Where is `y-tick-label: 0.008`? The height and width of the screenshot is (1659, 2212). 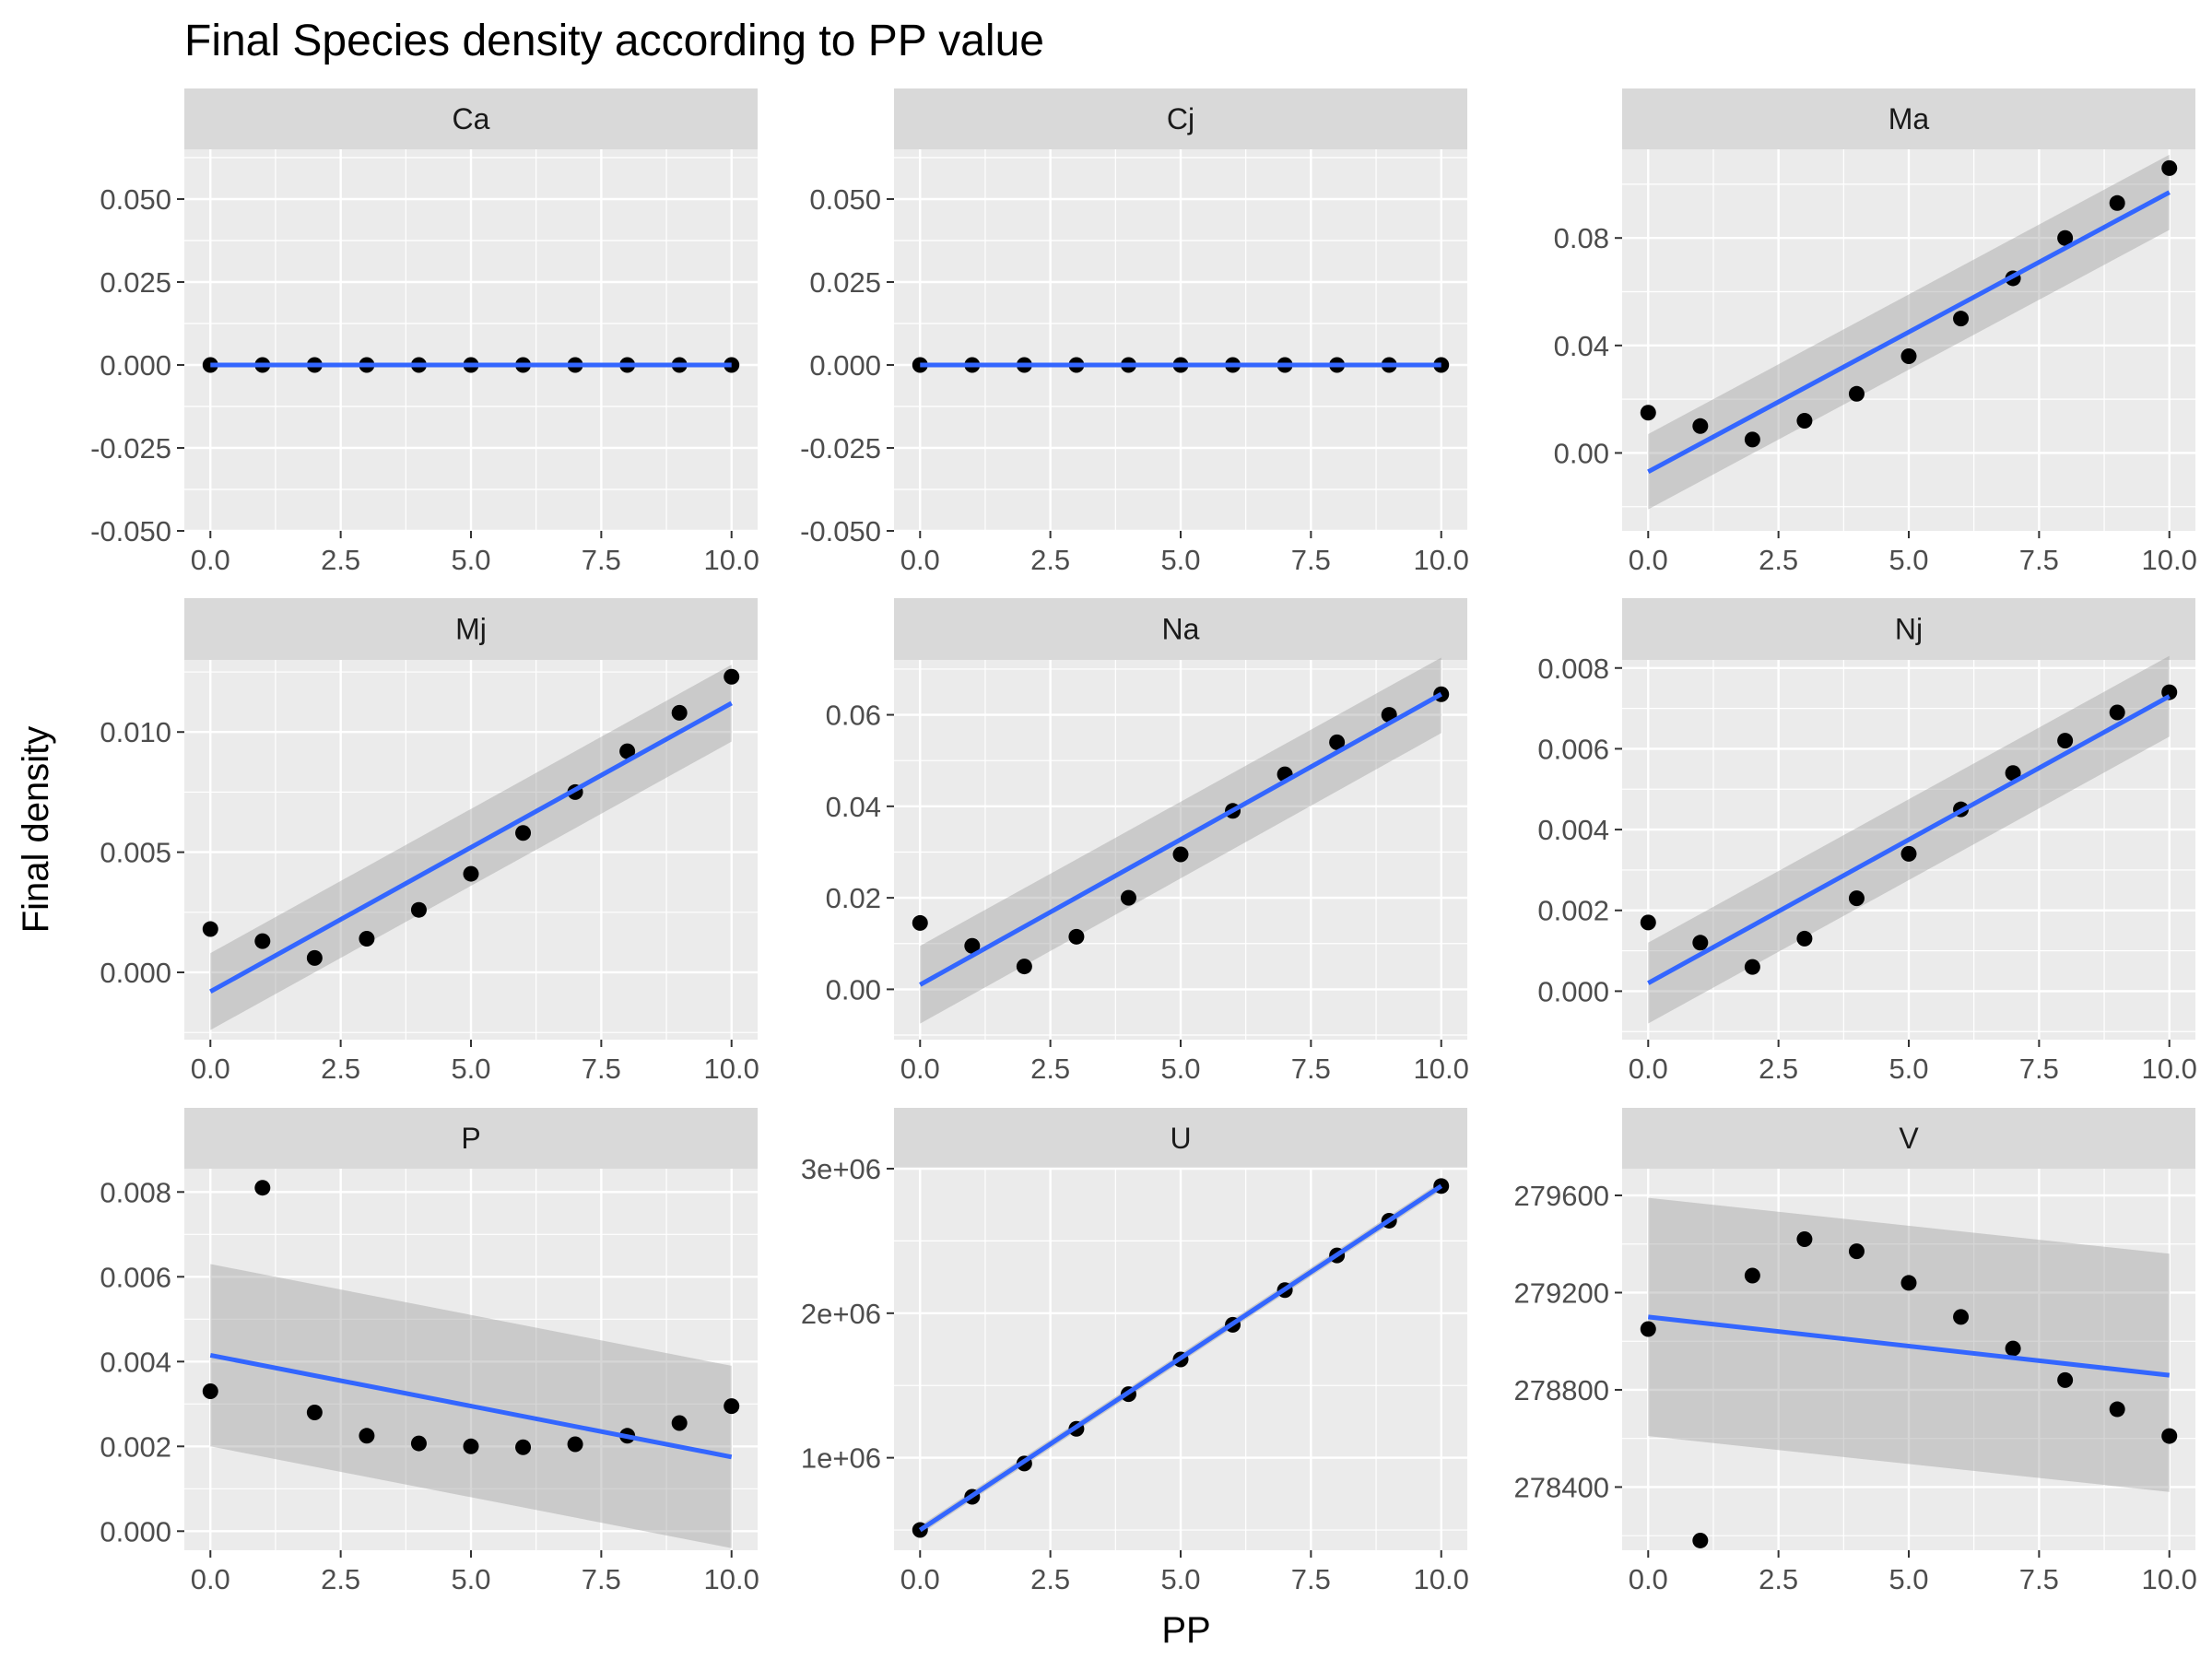 y-tick-label: 0.008 is located at coordinates (1573, 669).